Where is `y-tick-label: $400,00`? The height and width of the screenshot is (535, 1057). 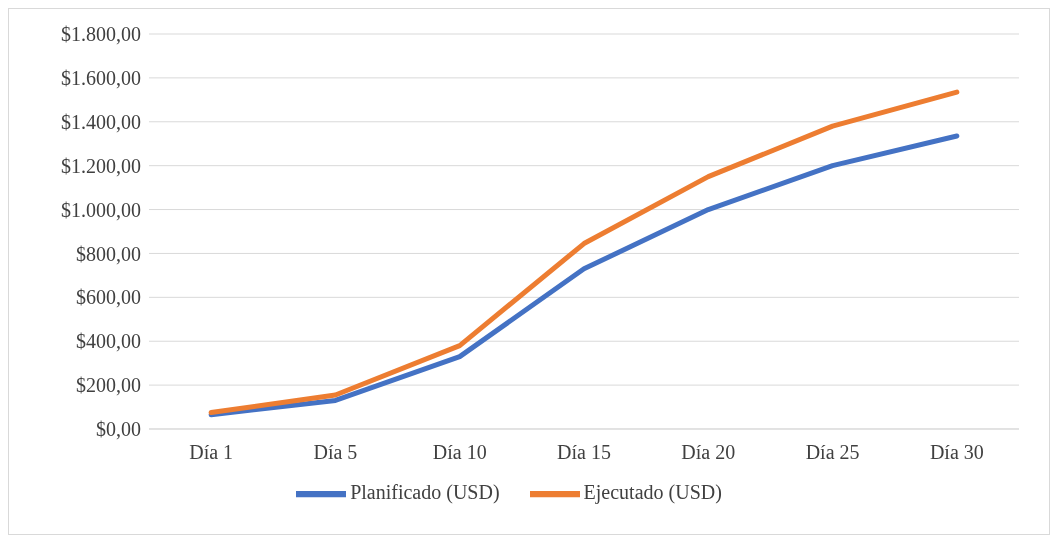 y-tick-label: $400,00 is located at coordinates (108, 341).